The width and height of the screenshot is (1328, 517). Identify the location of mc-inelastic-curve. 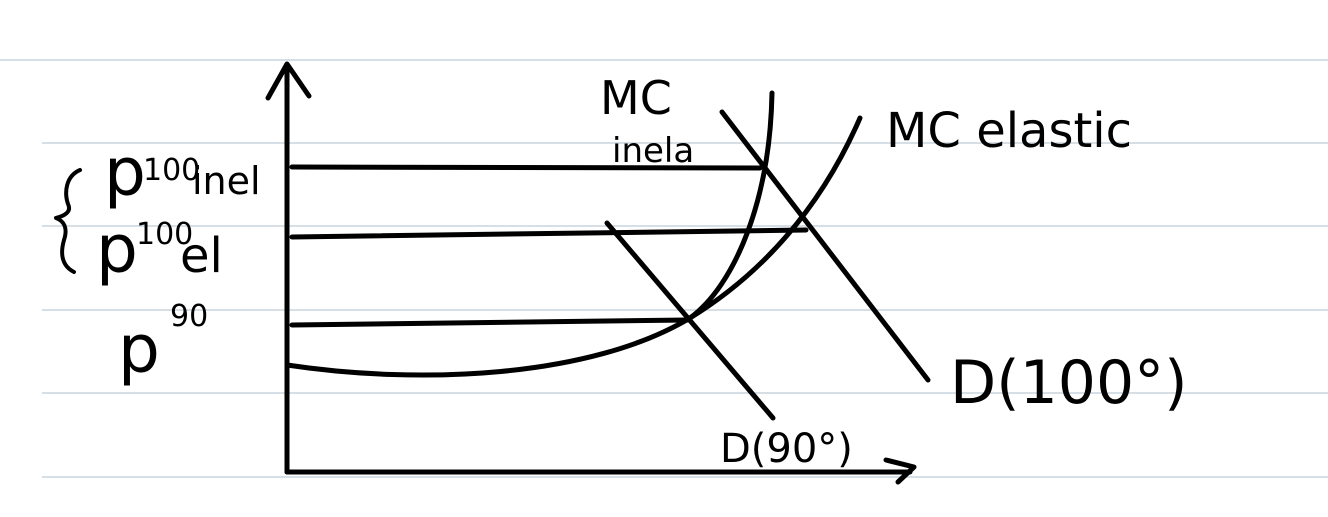
(731, 205).